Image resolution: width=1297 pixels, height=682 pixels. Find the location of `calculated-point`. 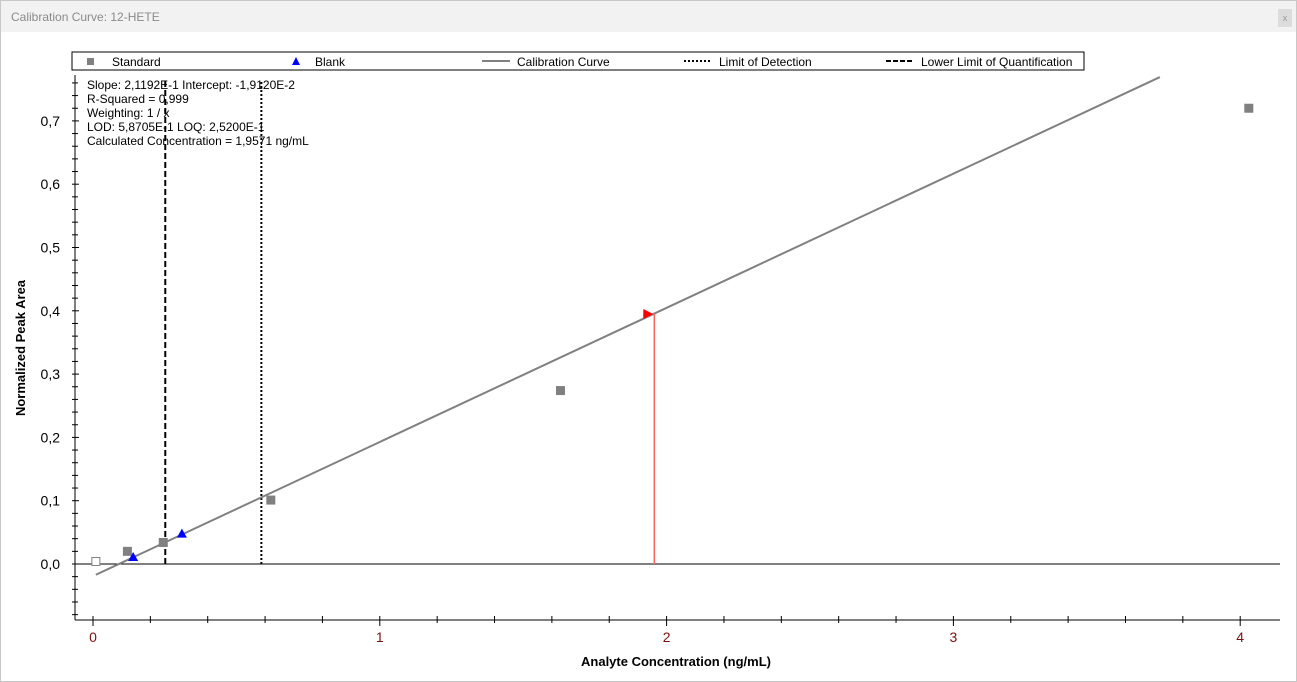

calculated-point is located at coordinates (648, 313).